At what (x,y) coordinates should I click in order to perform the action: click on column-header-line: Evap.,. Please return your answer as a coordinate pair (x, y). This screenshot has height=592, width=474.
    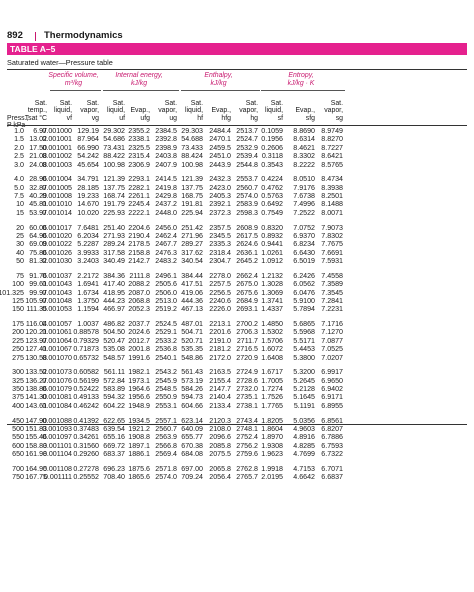
    Looking at the image, I should click on (305, 111).